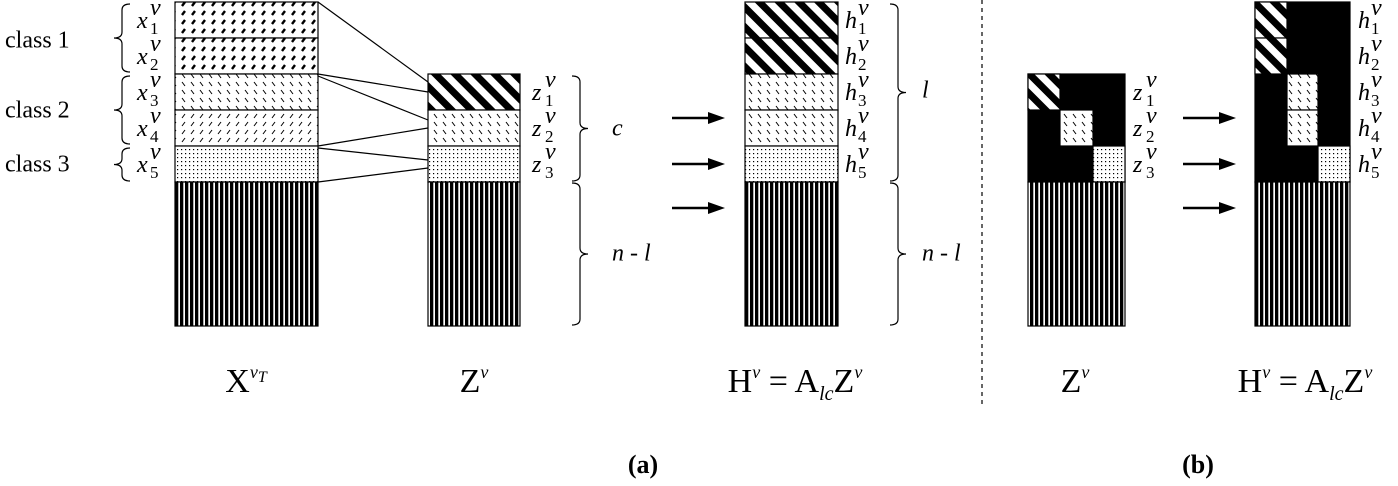  I want to click on caption-part: X, so click(237, 381).